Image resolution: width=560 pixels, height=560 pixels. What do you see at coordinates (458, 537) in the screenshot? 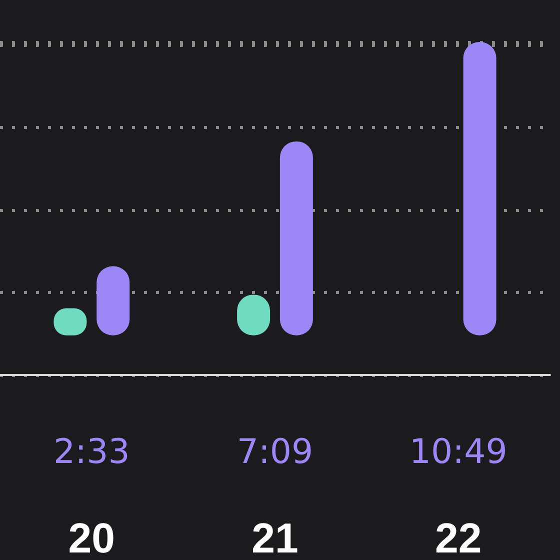
I see `x-tick-label: 22` at bounding box center [458, 537].